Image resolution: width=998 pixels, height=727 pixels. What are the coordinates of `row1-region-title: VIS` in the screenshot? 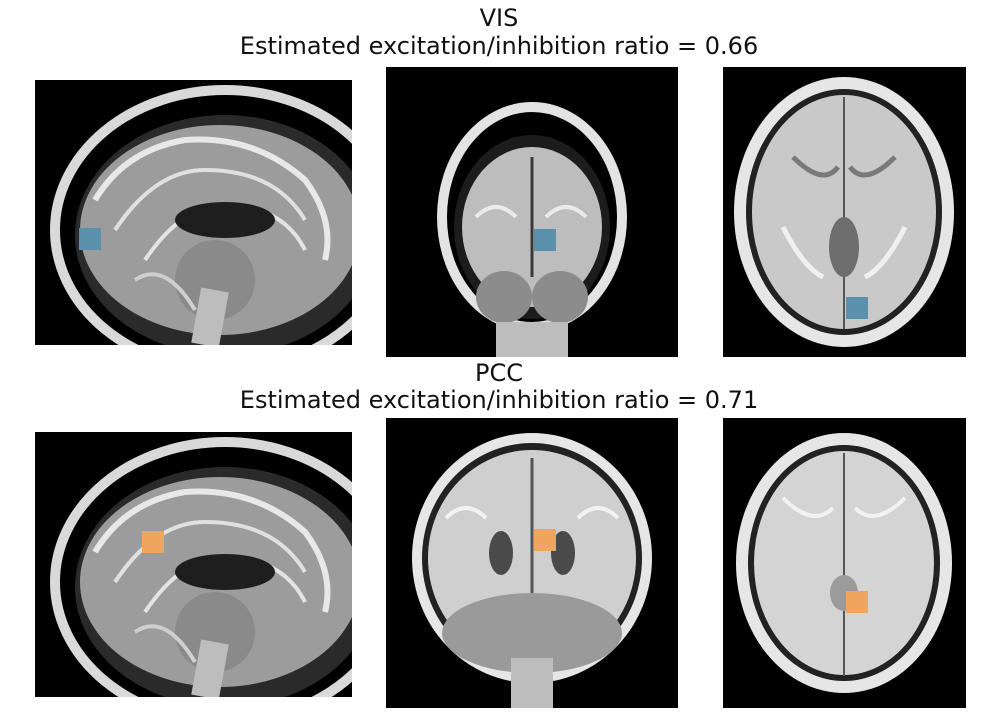 It's located at (499, 18).